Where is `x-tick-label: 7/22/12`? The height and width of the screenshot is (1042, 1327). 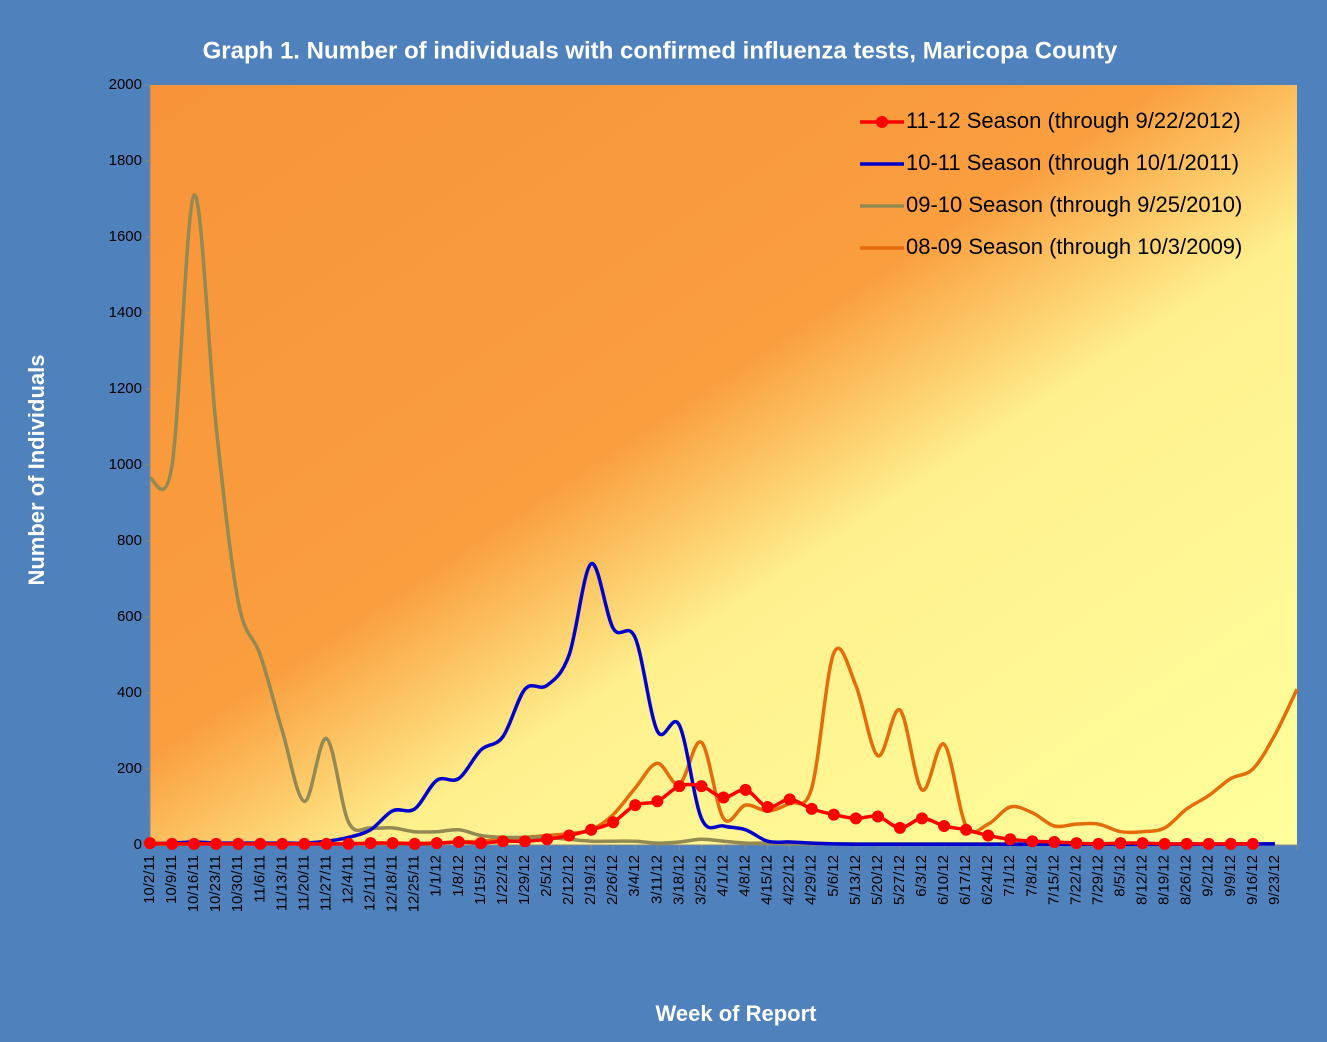
x-tick-label: 7/22/12 is located at coordinates (1075, 880).